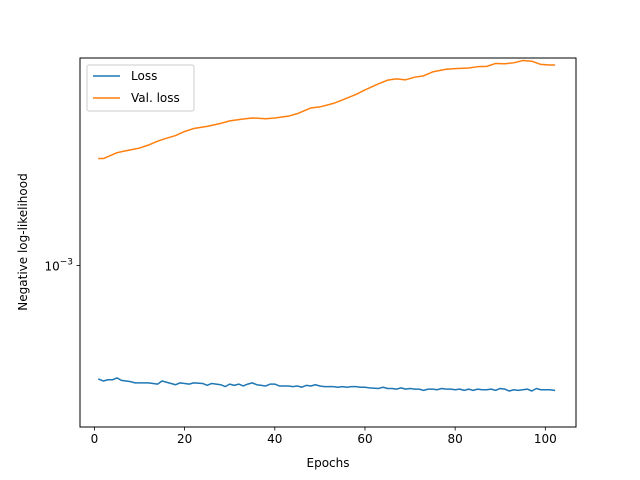 The image size is (640, 480). Describe the element at coordinates (184, 439) in the screenshot. I see `x-tick-label: 20` at that location.